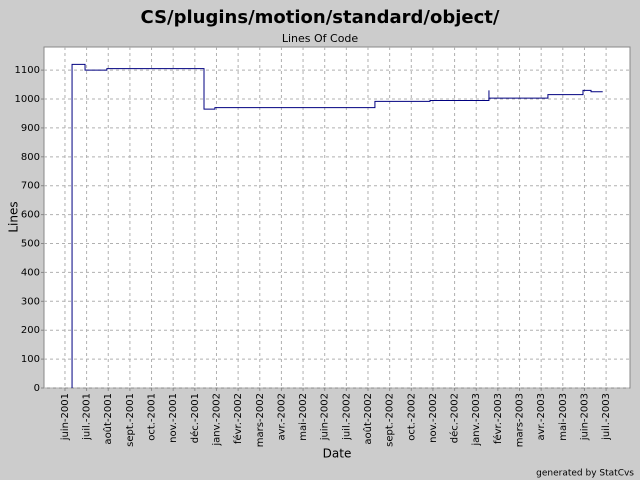  I want to click on x-tick-label: mai-2003, so click(563, 417).